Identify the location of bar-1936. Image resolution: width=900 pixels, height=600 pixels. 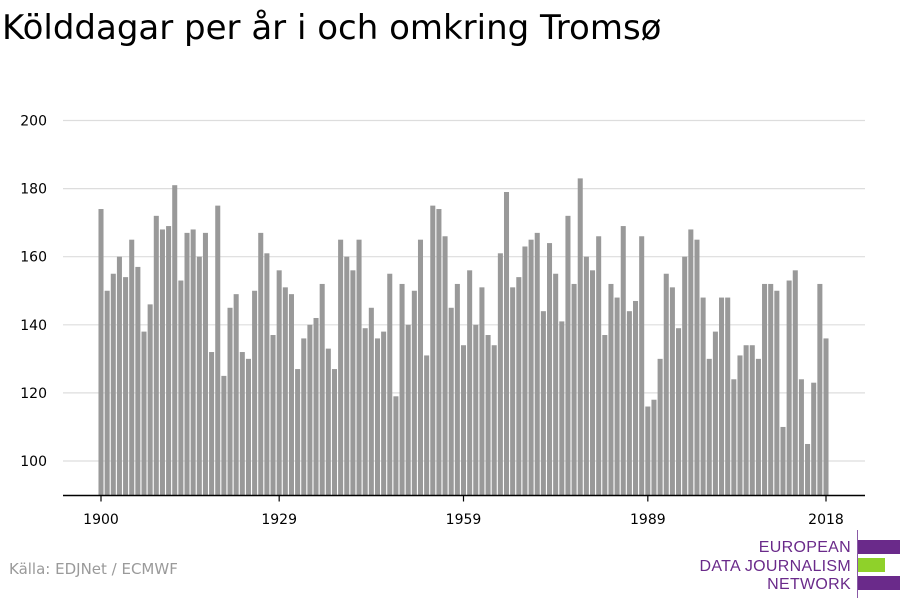
(322, 389).